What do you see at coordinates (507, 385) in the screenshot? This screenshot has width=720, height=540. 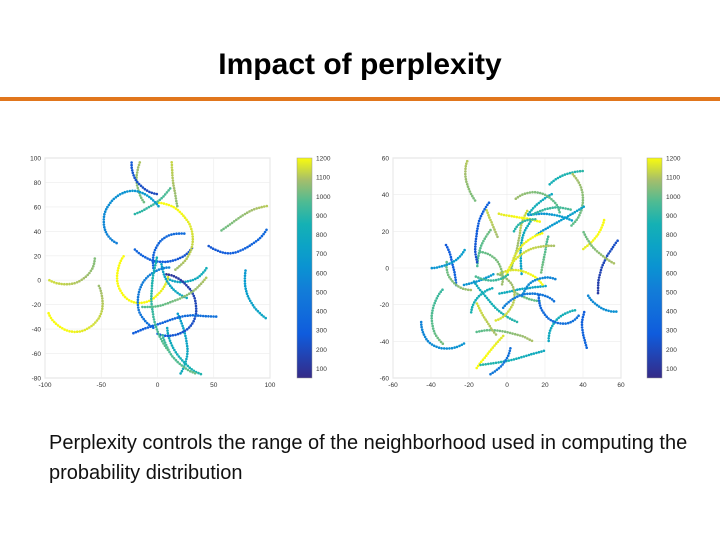 I see `x-tick-label: 0` at bounding box center [507, 385].